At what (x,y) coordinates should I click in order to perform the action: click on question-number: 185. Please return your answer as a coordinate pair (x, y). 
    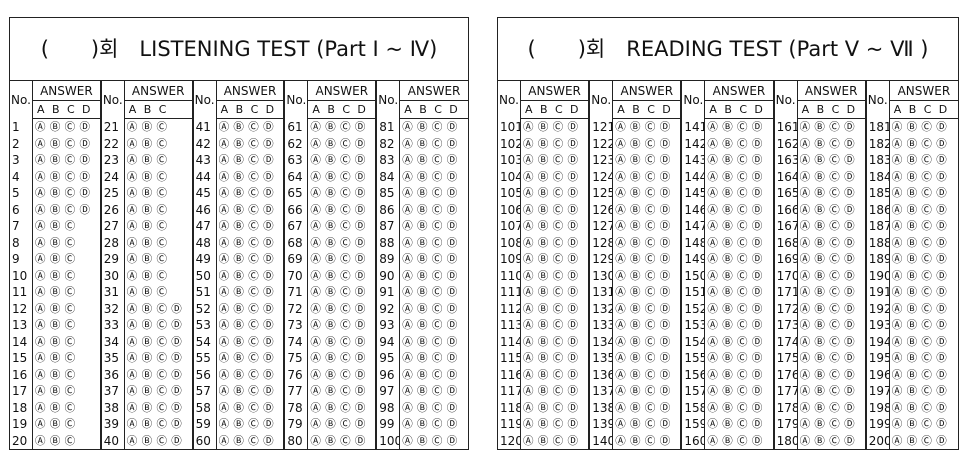
    Looking at the image, I should click on (877, 193).